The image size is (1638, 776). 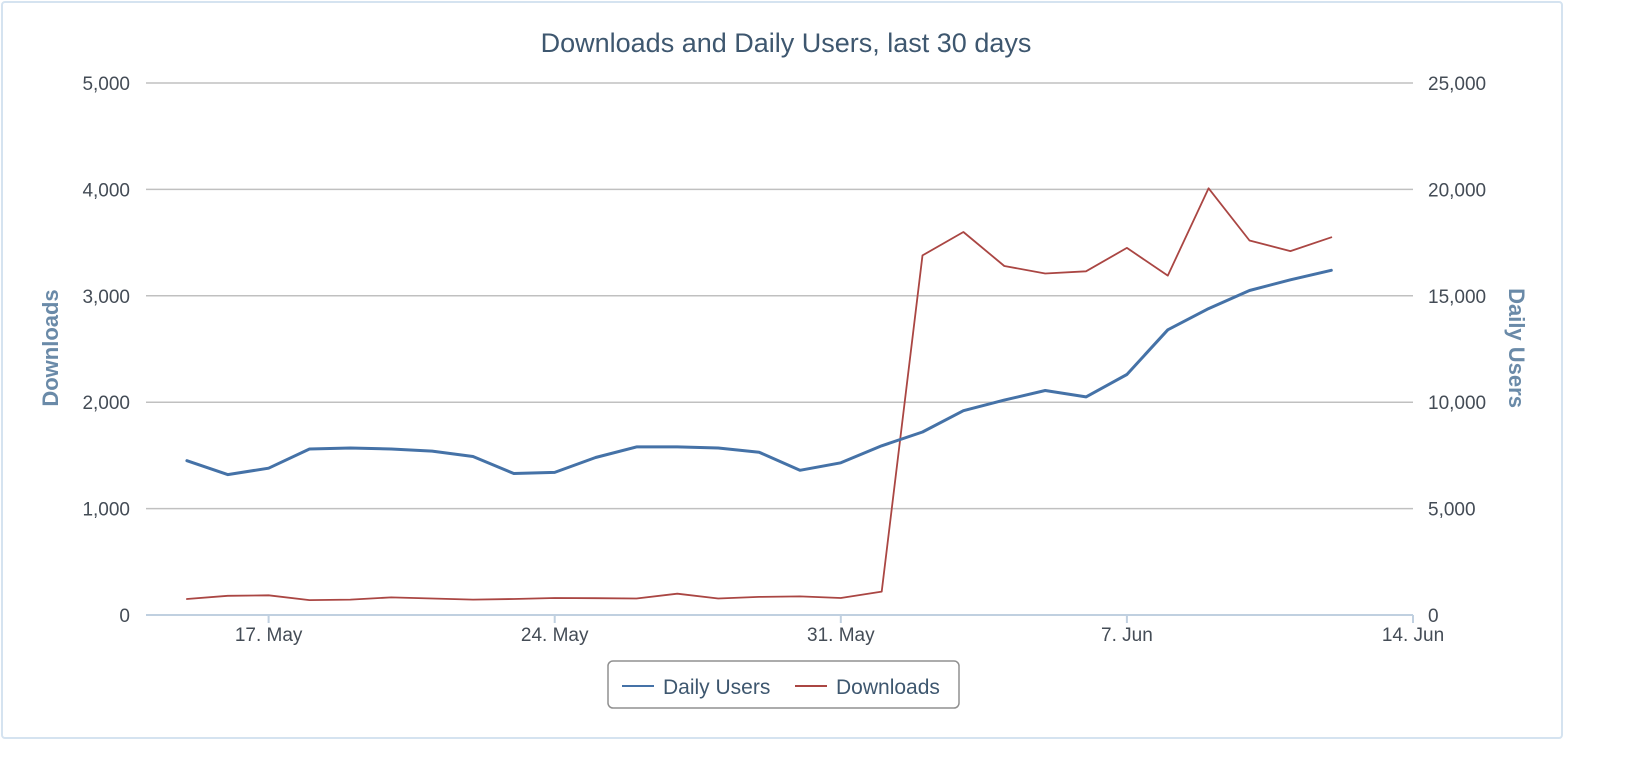 I want to click on y-right-tick-label: 15,000, so click(x=1457, y=297).